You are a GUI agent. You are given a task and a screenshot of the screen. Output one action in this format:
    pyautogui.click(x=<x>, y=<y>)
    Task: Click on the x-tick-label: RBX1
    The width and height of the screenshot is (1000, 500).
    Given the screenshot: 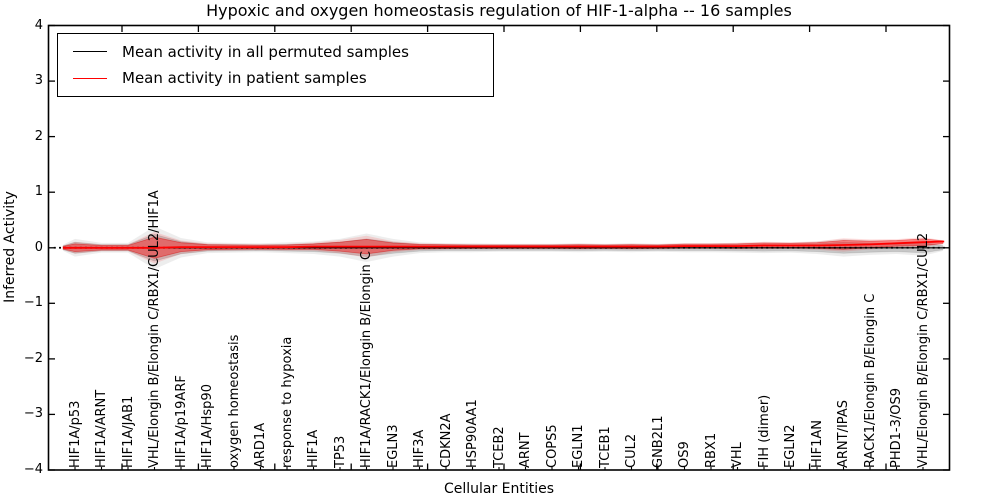 What is the action you would take?
    pyautogui.click(x=711, y=450)
    